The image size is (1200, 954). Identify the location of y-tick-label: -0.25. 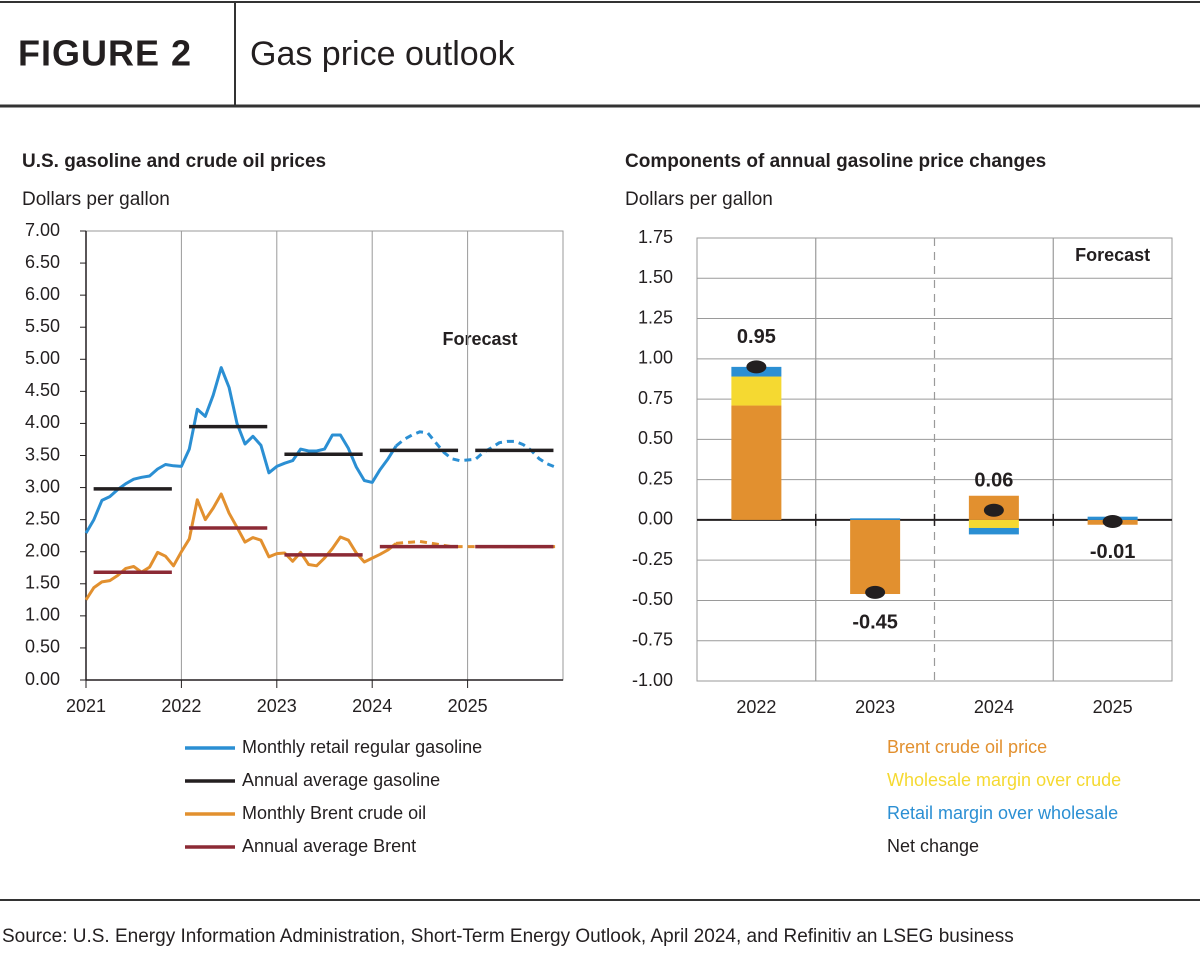
(652, 559).